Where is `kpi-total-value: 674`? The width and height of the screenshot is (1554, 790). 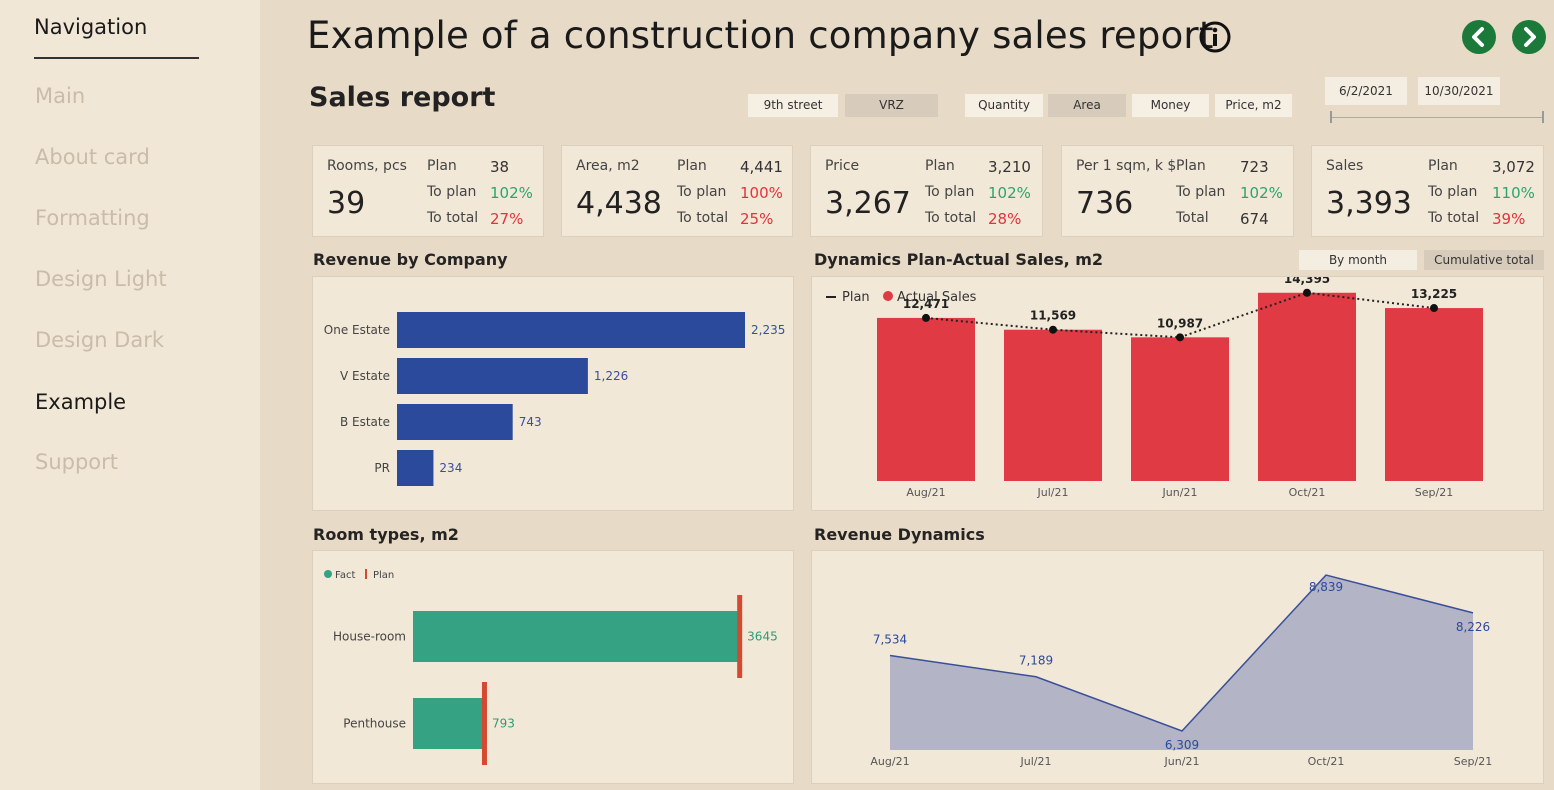 kpi-total-value: 674 is located at coordinates (1254, 219).